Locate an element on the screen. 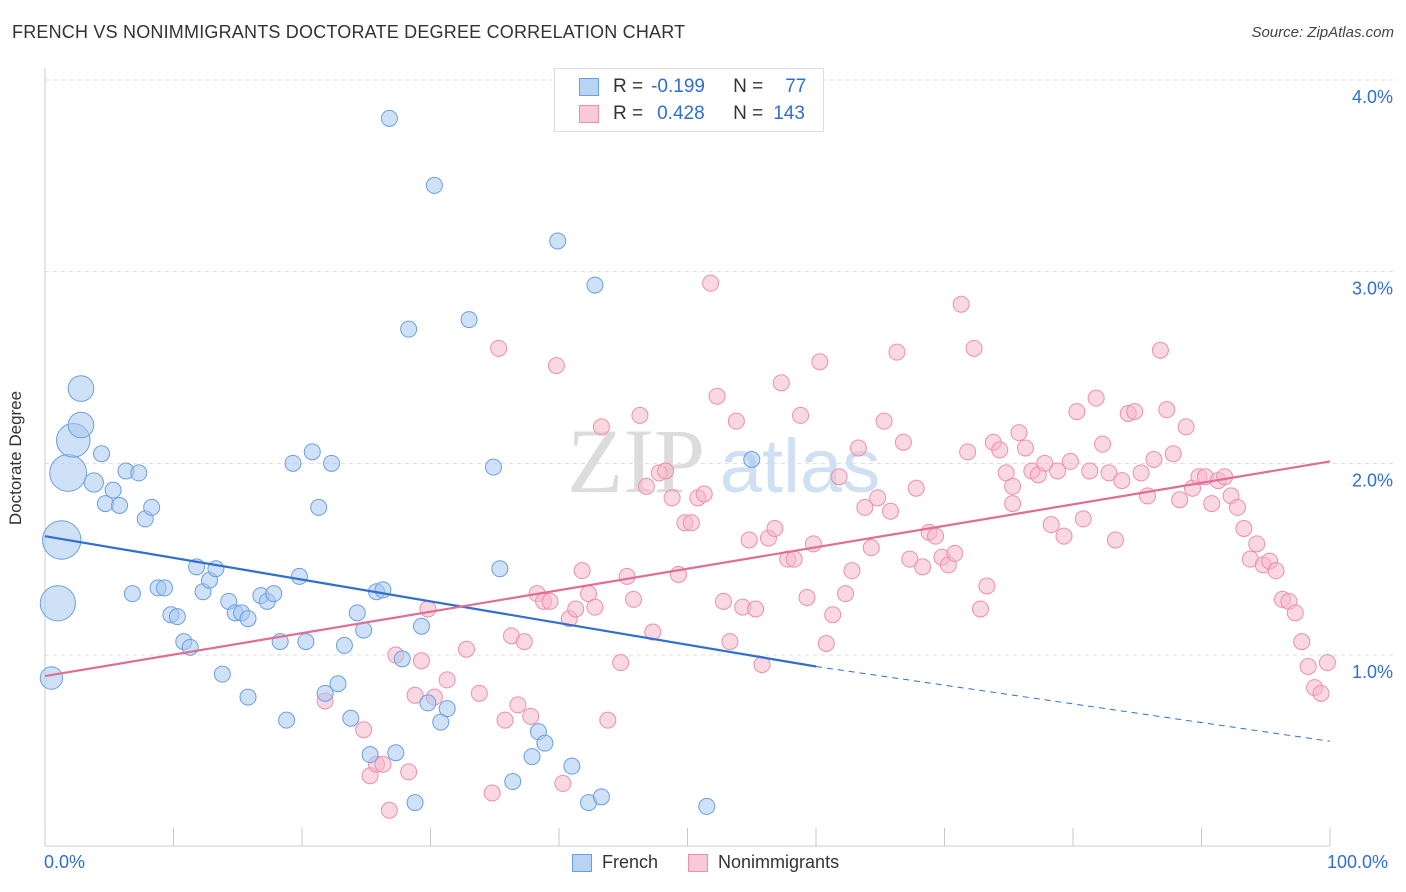  french-legend-swatch is located at coordinates (582, 862).